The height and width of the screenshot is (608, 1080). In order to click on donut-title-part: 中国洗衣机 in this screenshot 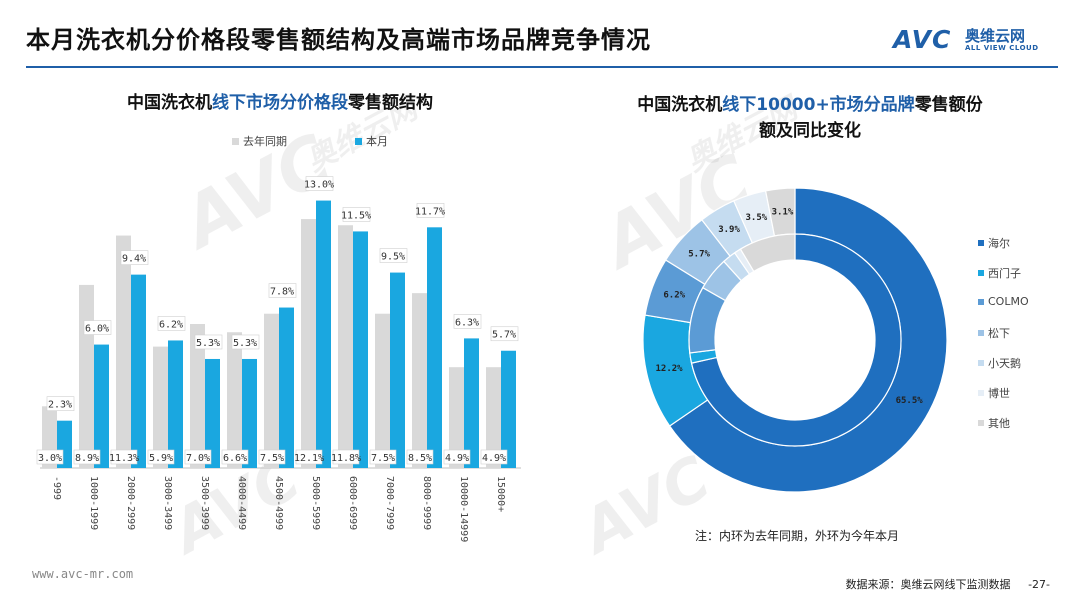, I will do `click(680, 105)`.